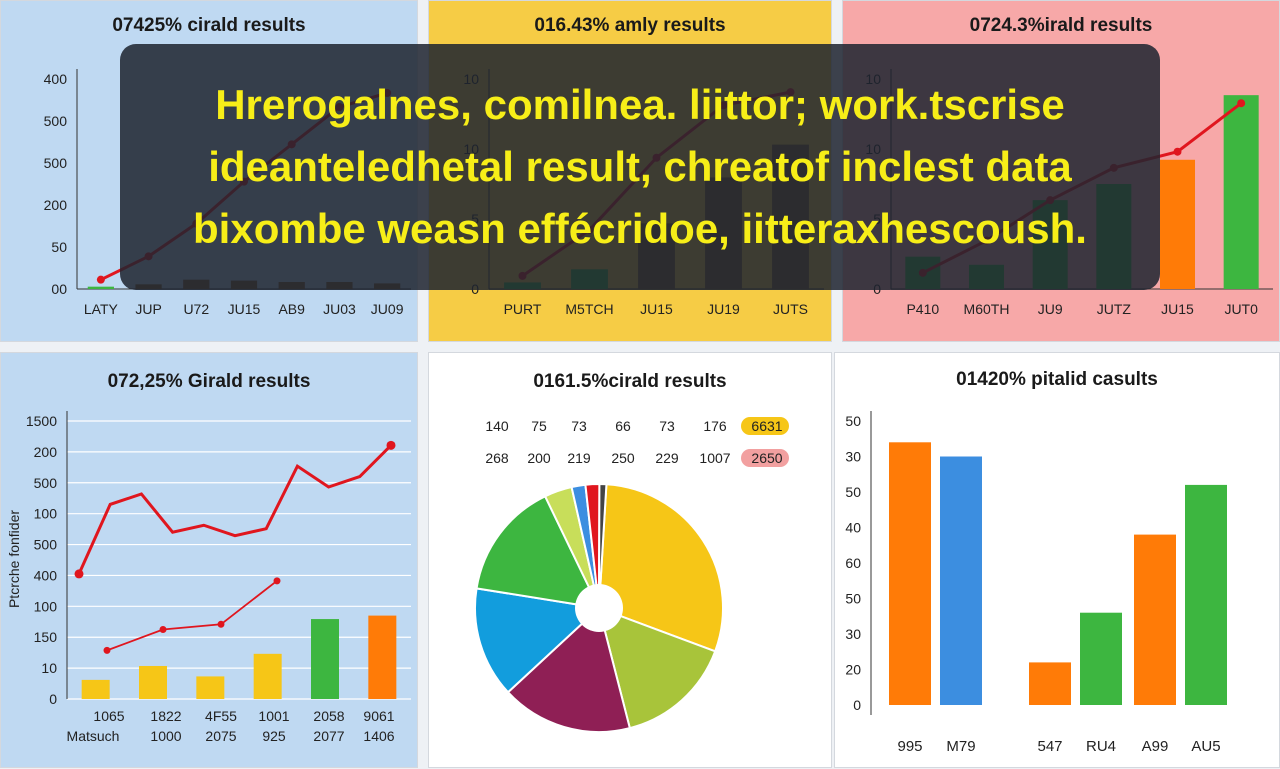 Image resolution: width=1280 pixels, height=769 pixels. I want to click on y-tick-label: 100, so click(46, 606).